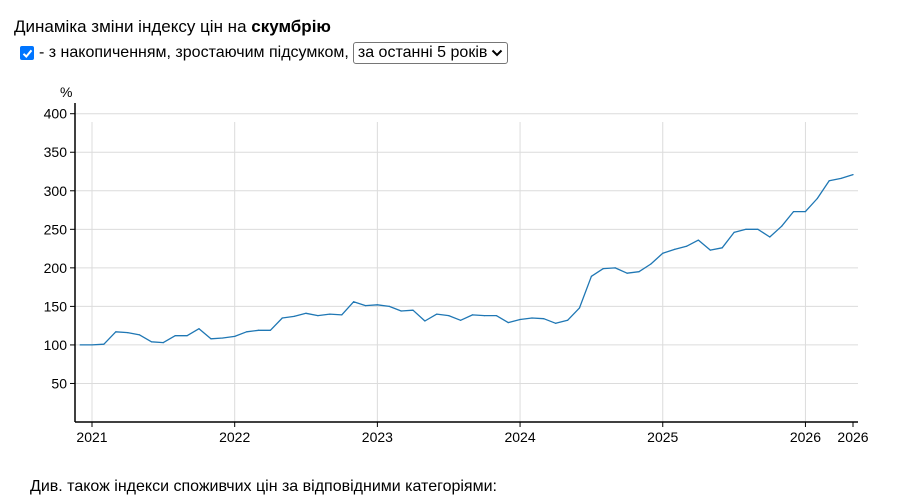 Image resolution: width=898 pixels, height=496 pixels. Describe the element at coordinates (59, 383) in the screenshot. I see `y-tick-label: 50` at that location.